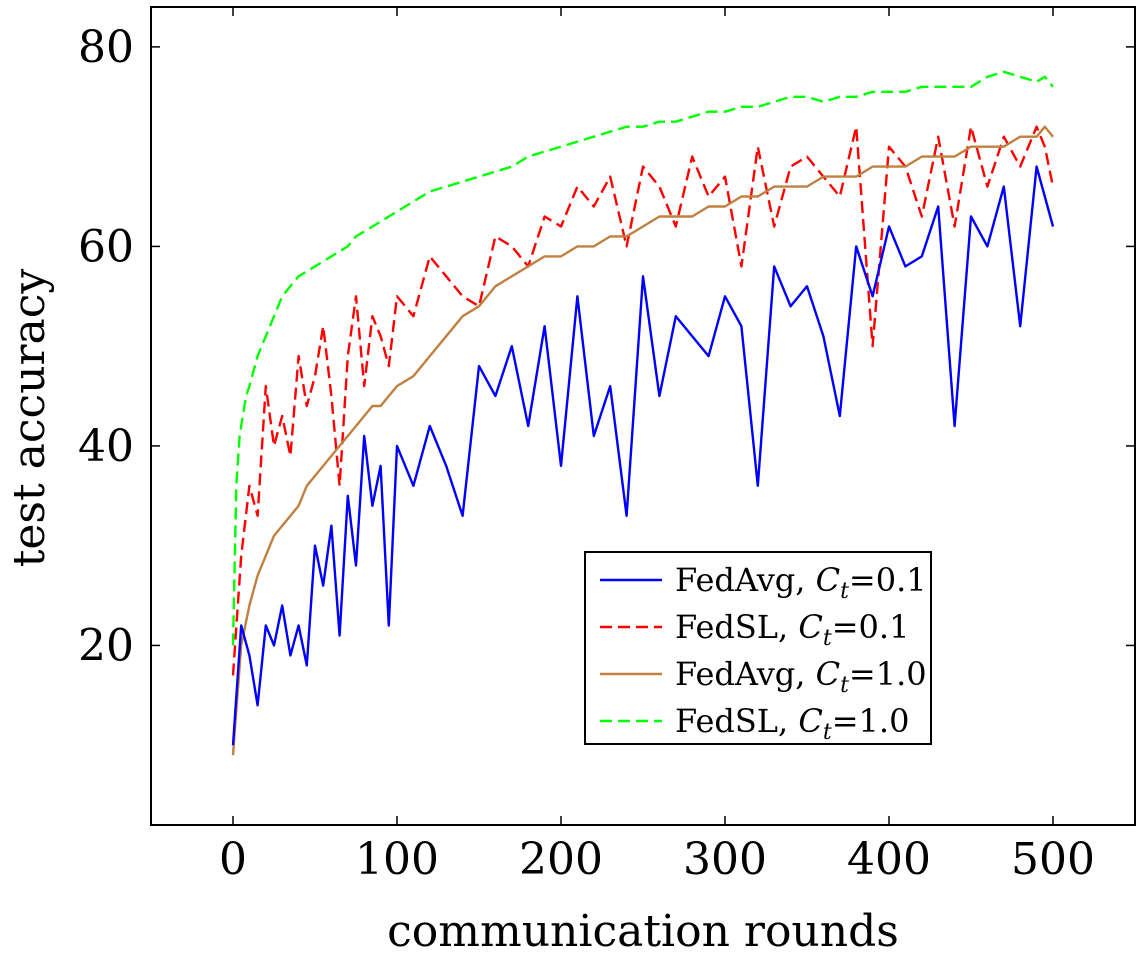 This screenshot has height=956, width=1142. I want to click on y-axis-label: test accuracy, so click(29, 418).